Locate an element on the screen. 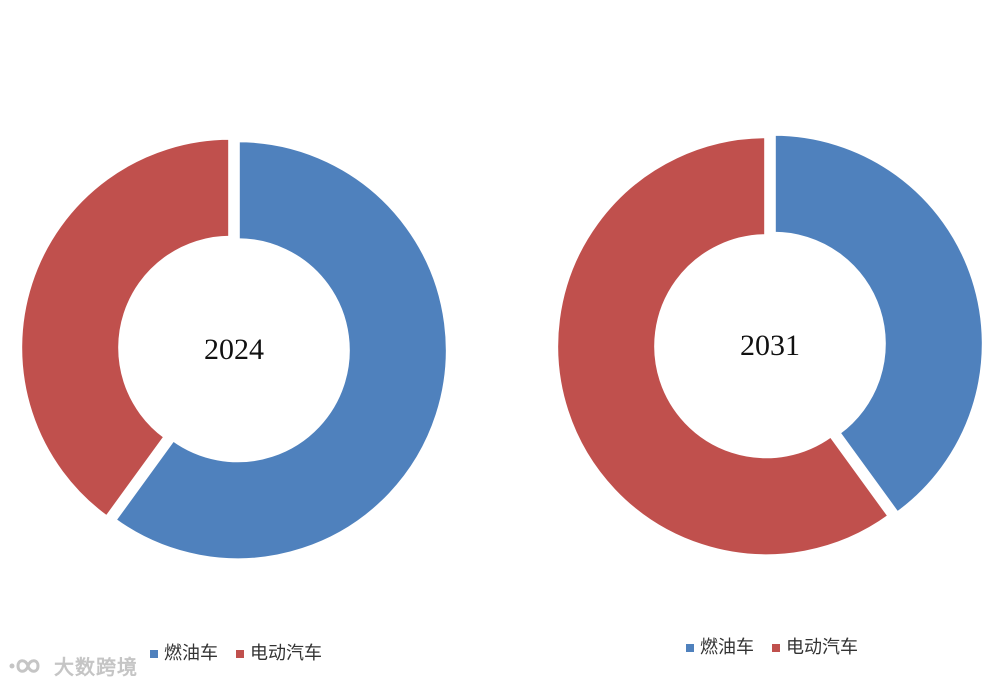 The height and width of the screenshot is (686, 1004). slice-电动汽车 is located at coordinates (125, 328).